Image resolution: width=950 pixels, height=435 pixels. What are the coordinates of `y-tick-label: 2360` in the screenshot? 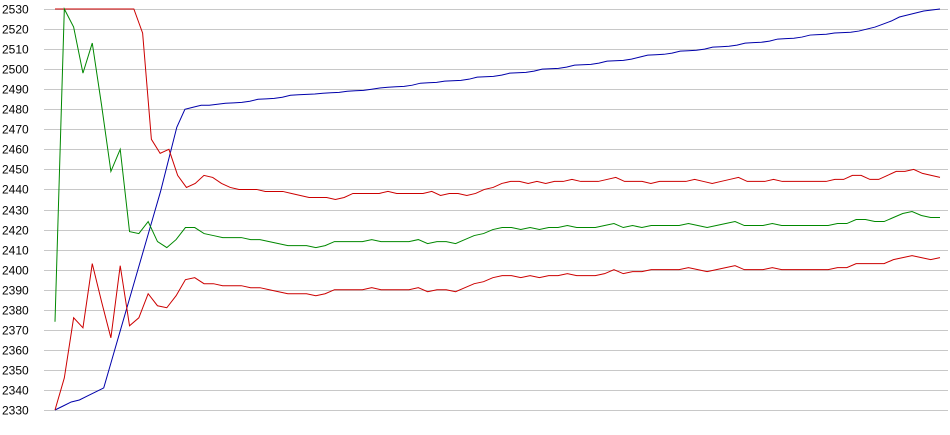 It's located at (15, 351).